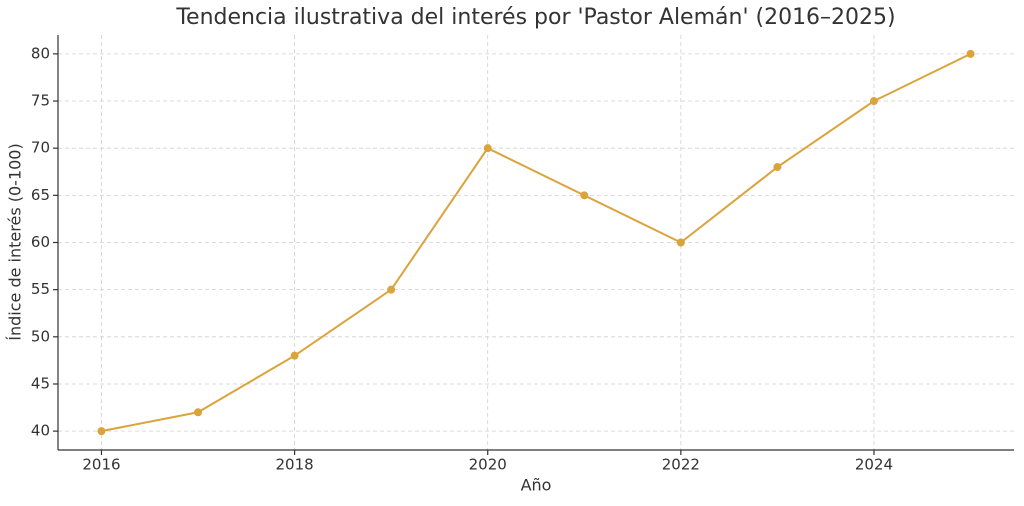 This screenshot has width=1024, height=506. I want to click on x-tick-label: 2022, so click(681, 465).